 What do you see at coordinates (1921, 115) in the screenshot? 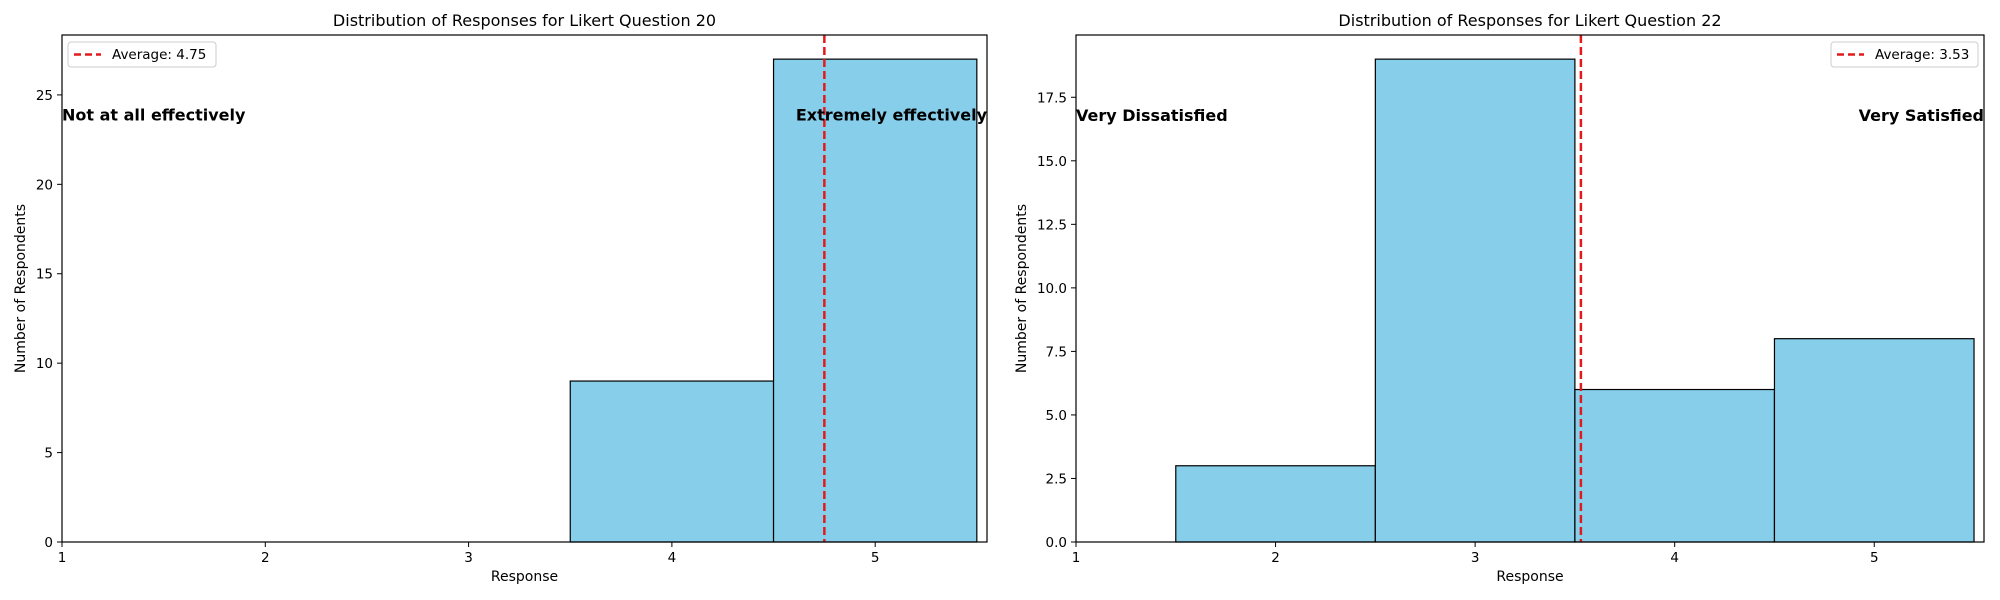
I see `scale-annotation: Very Satisfied` at bounding box center [1921, 115].